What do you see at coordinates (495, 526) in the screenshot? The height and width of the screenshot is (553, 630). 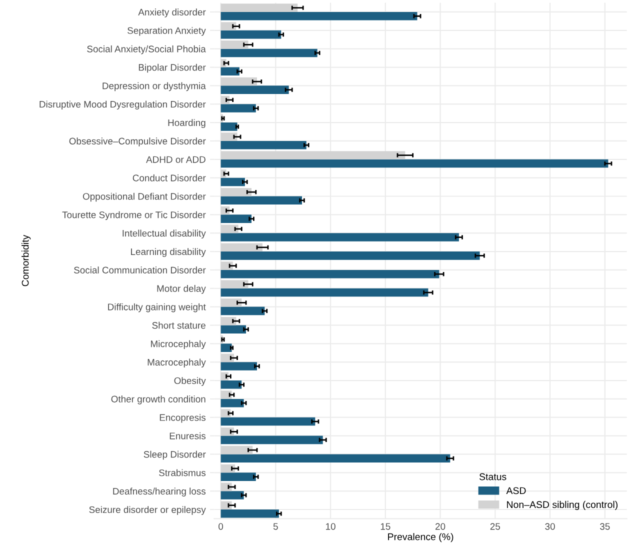 I see `x-tick-label: 25` at bounding box center [495, 526].